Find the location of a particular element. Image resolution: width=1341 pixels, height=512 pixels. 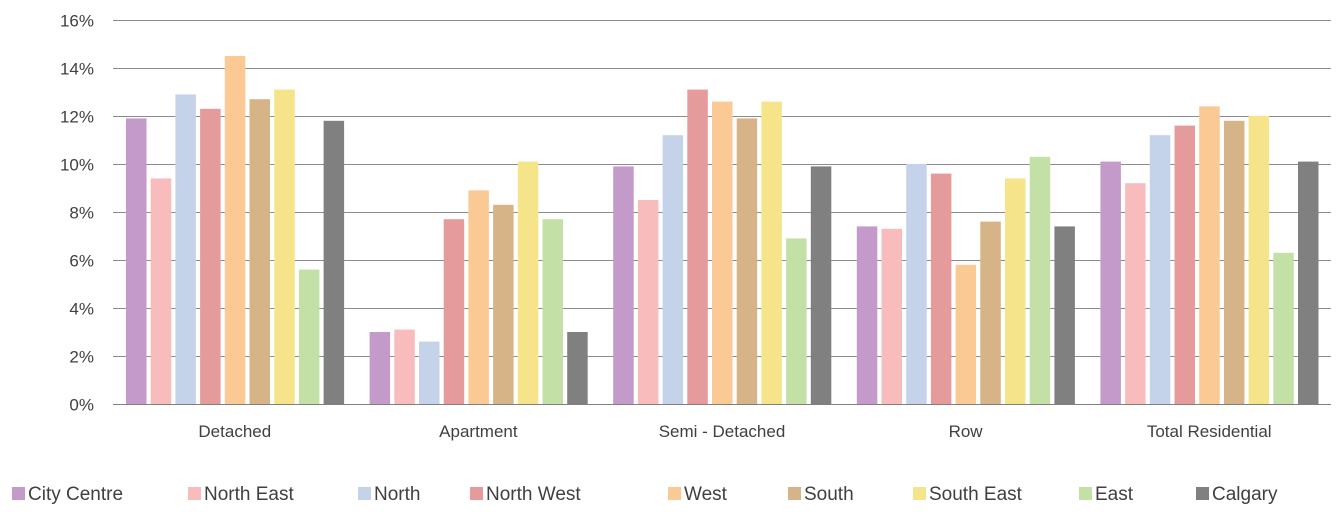

legend-label: City Centre is located at coordinates (75, 494).